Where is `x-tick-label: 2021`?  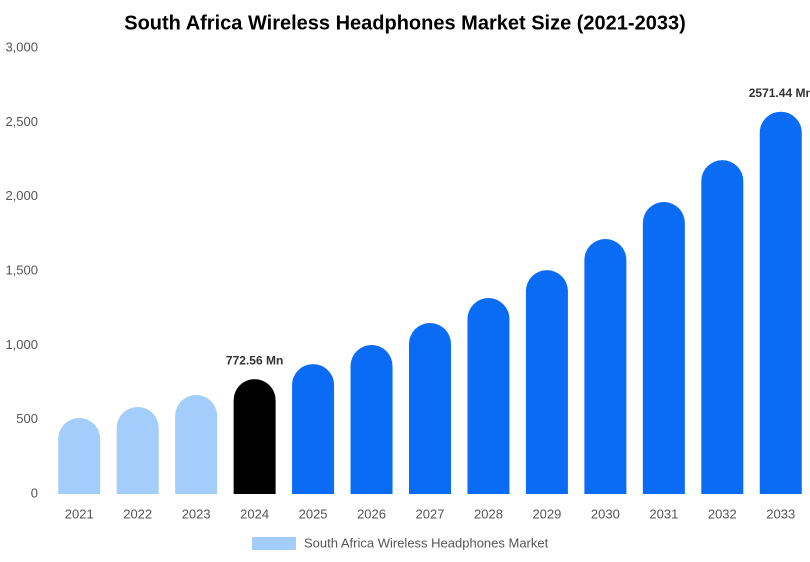 x-tick-label: 2021 is located at coordinates (79, 513).